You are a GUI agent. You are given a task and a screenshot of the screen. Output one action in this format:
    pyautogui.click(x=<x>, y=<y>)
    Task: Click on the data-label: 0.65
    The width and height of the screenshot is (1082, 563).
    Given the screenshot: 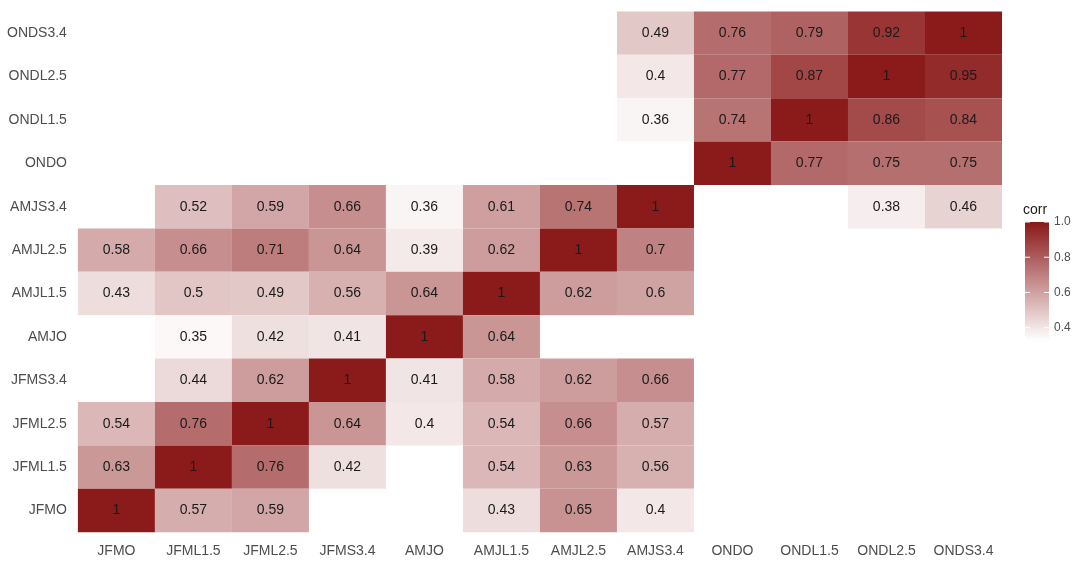 What is the action you would take?
    pyautogui.click(x=578, y=509)
    